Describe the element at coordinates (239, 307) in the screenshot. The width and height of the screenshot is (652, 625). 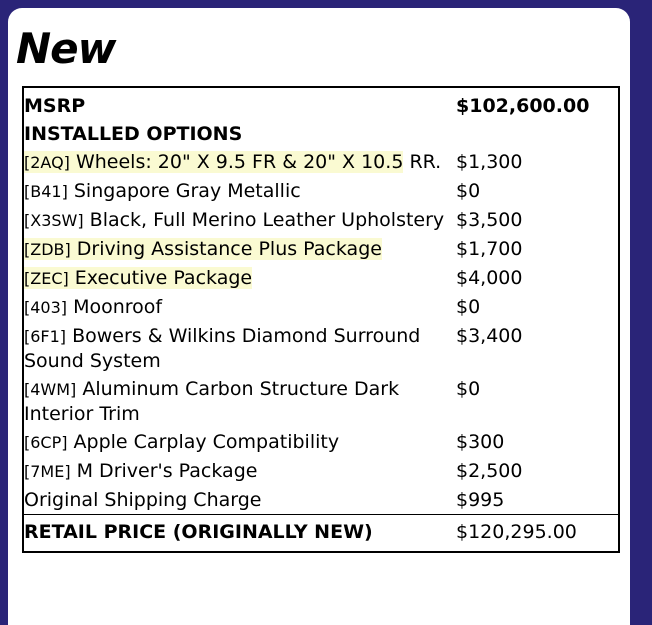
I see `option-description: [403] Moonroof` at that location.